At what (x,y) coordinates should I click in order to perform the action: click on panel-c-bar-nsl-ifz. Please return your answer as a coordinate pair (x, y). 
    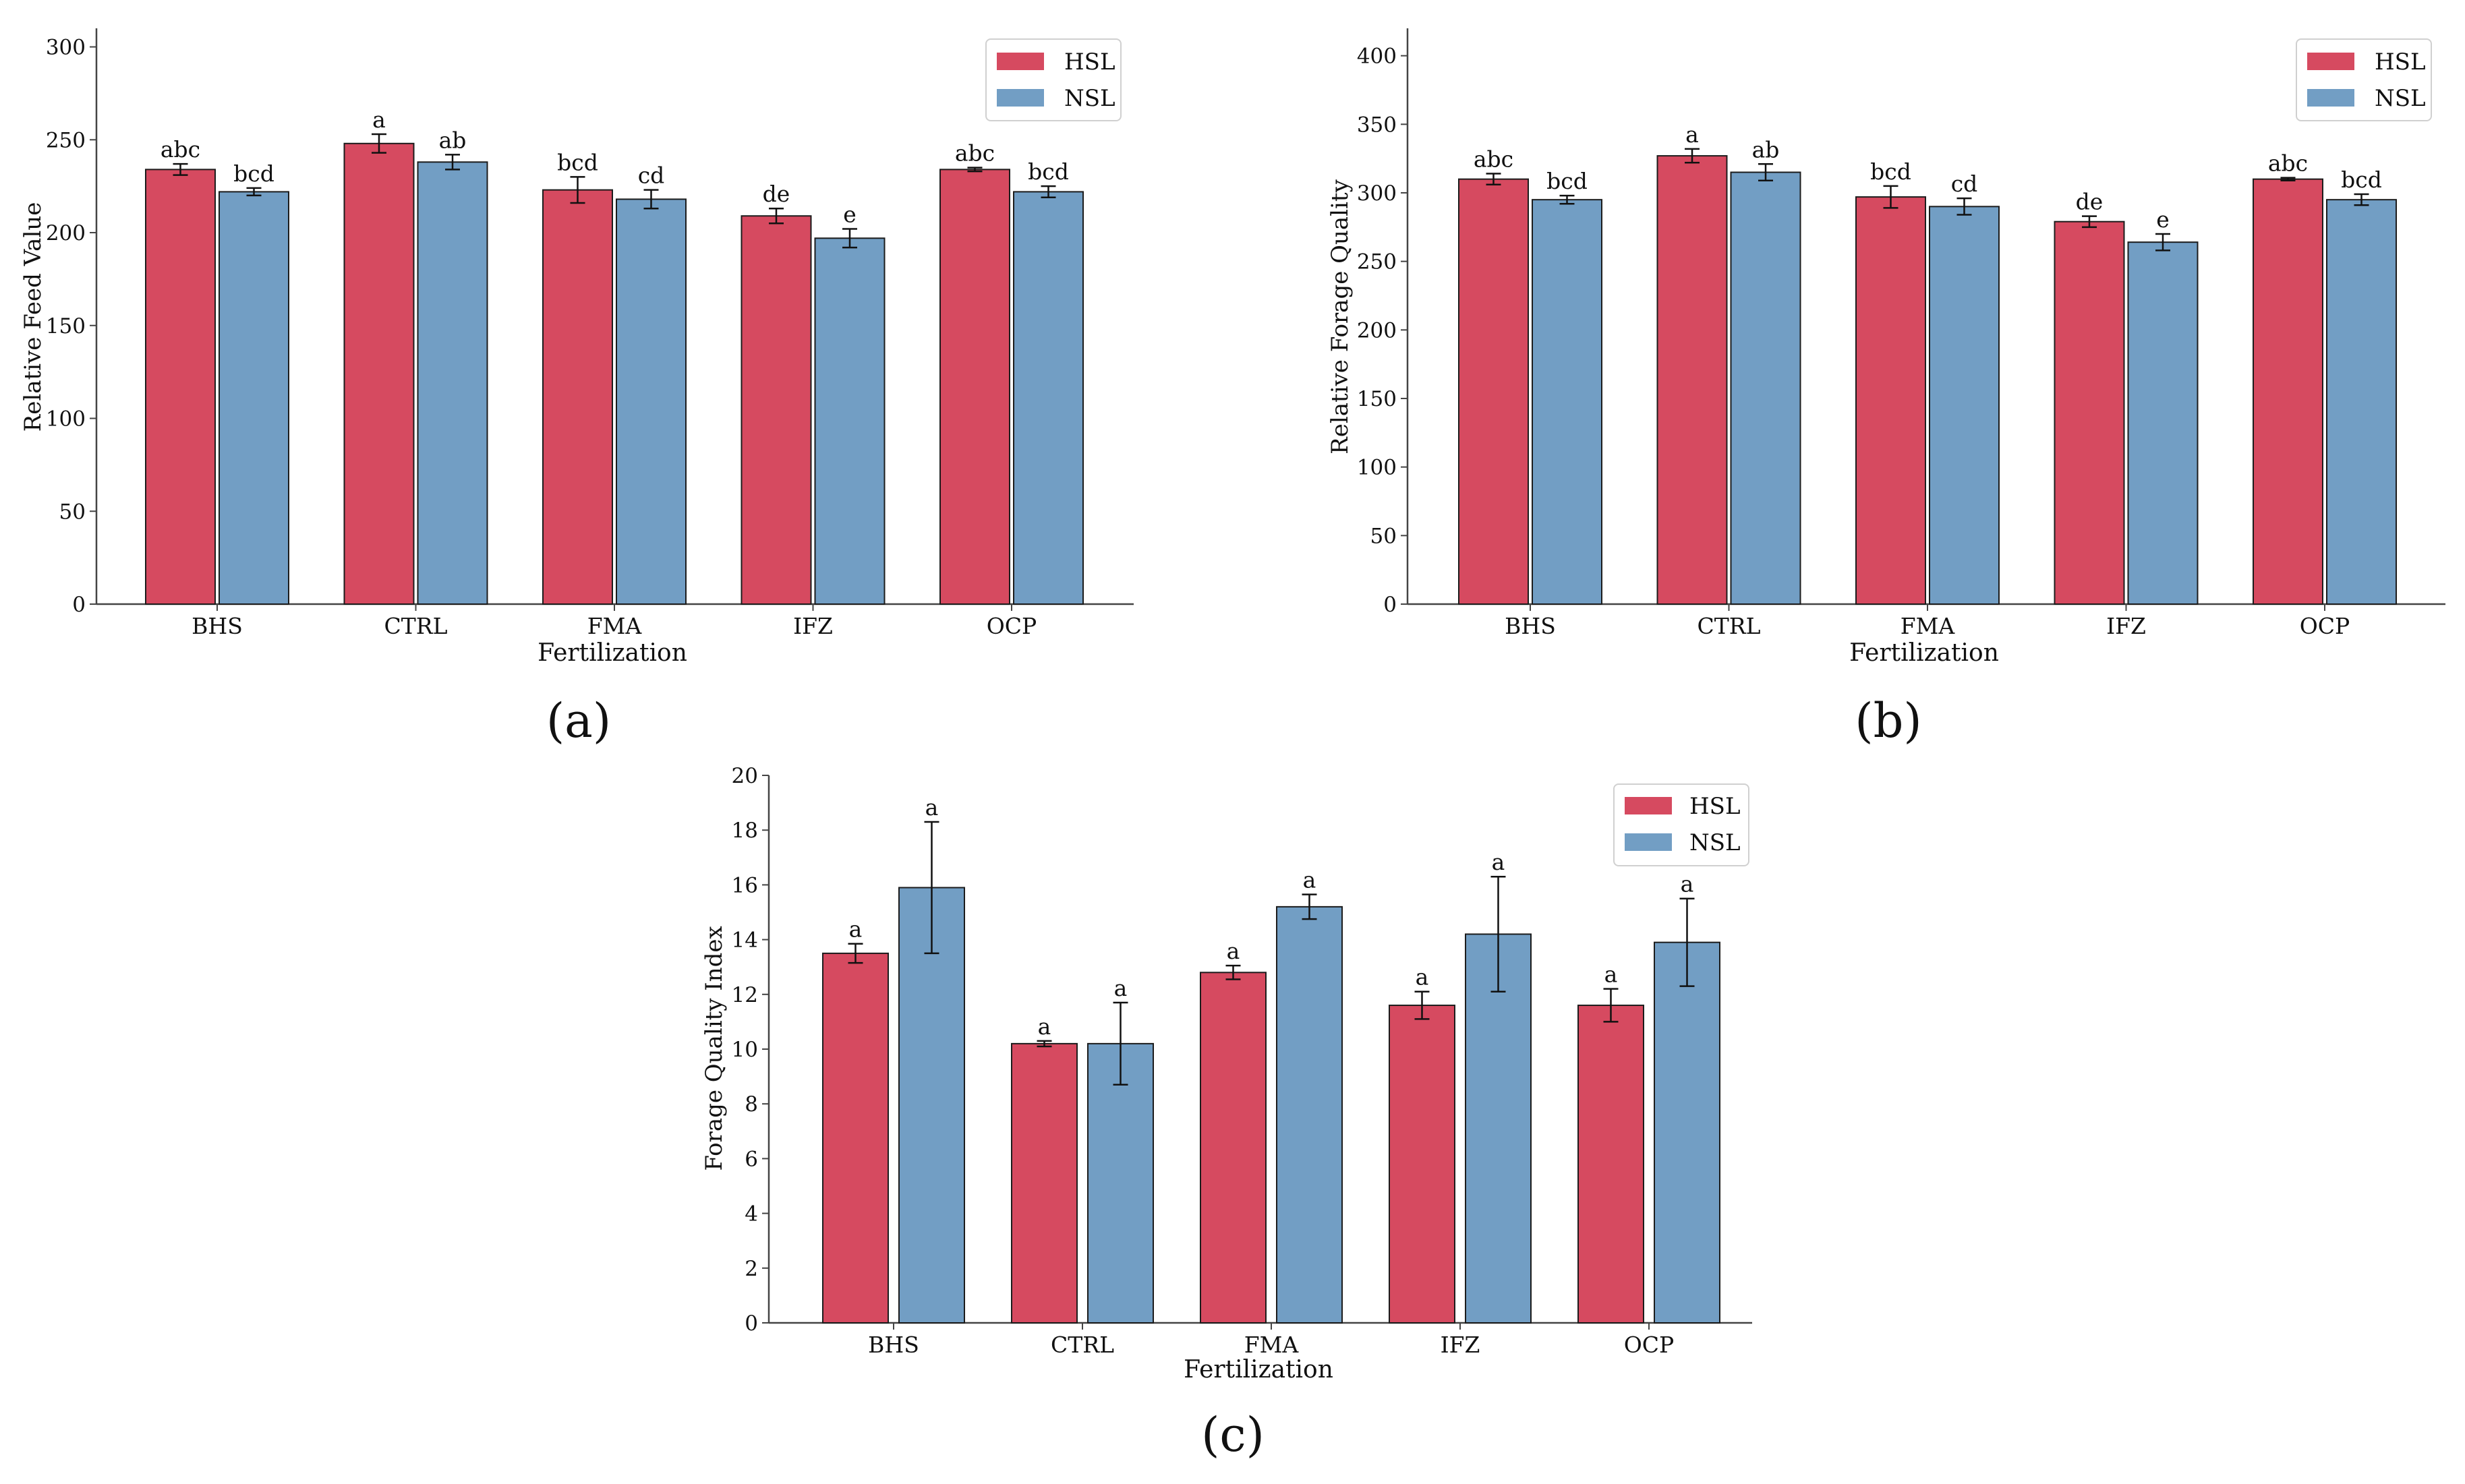
    Looking at the image, I should click on (1498, 1128).